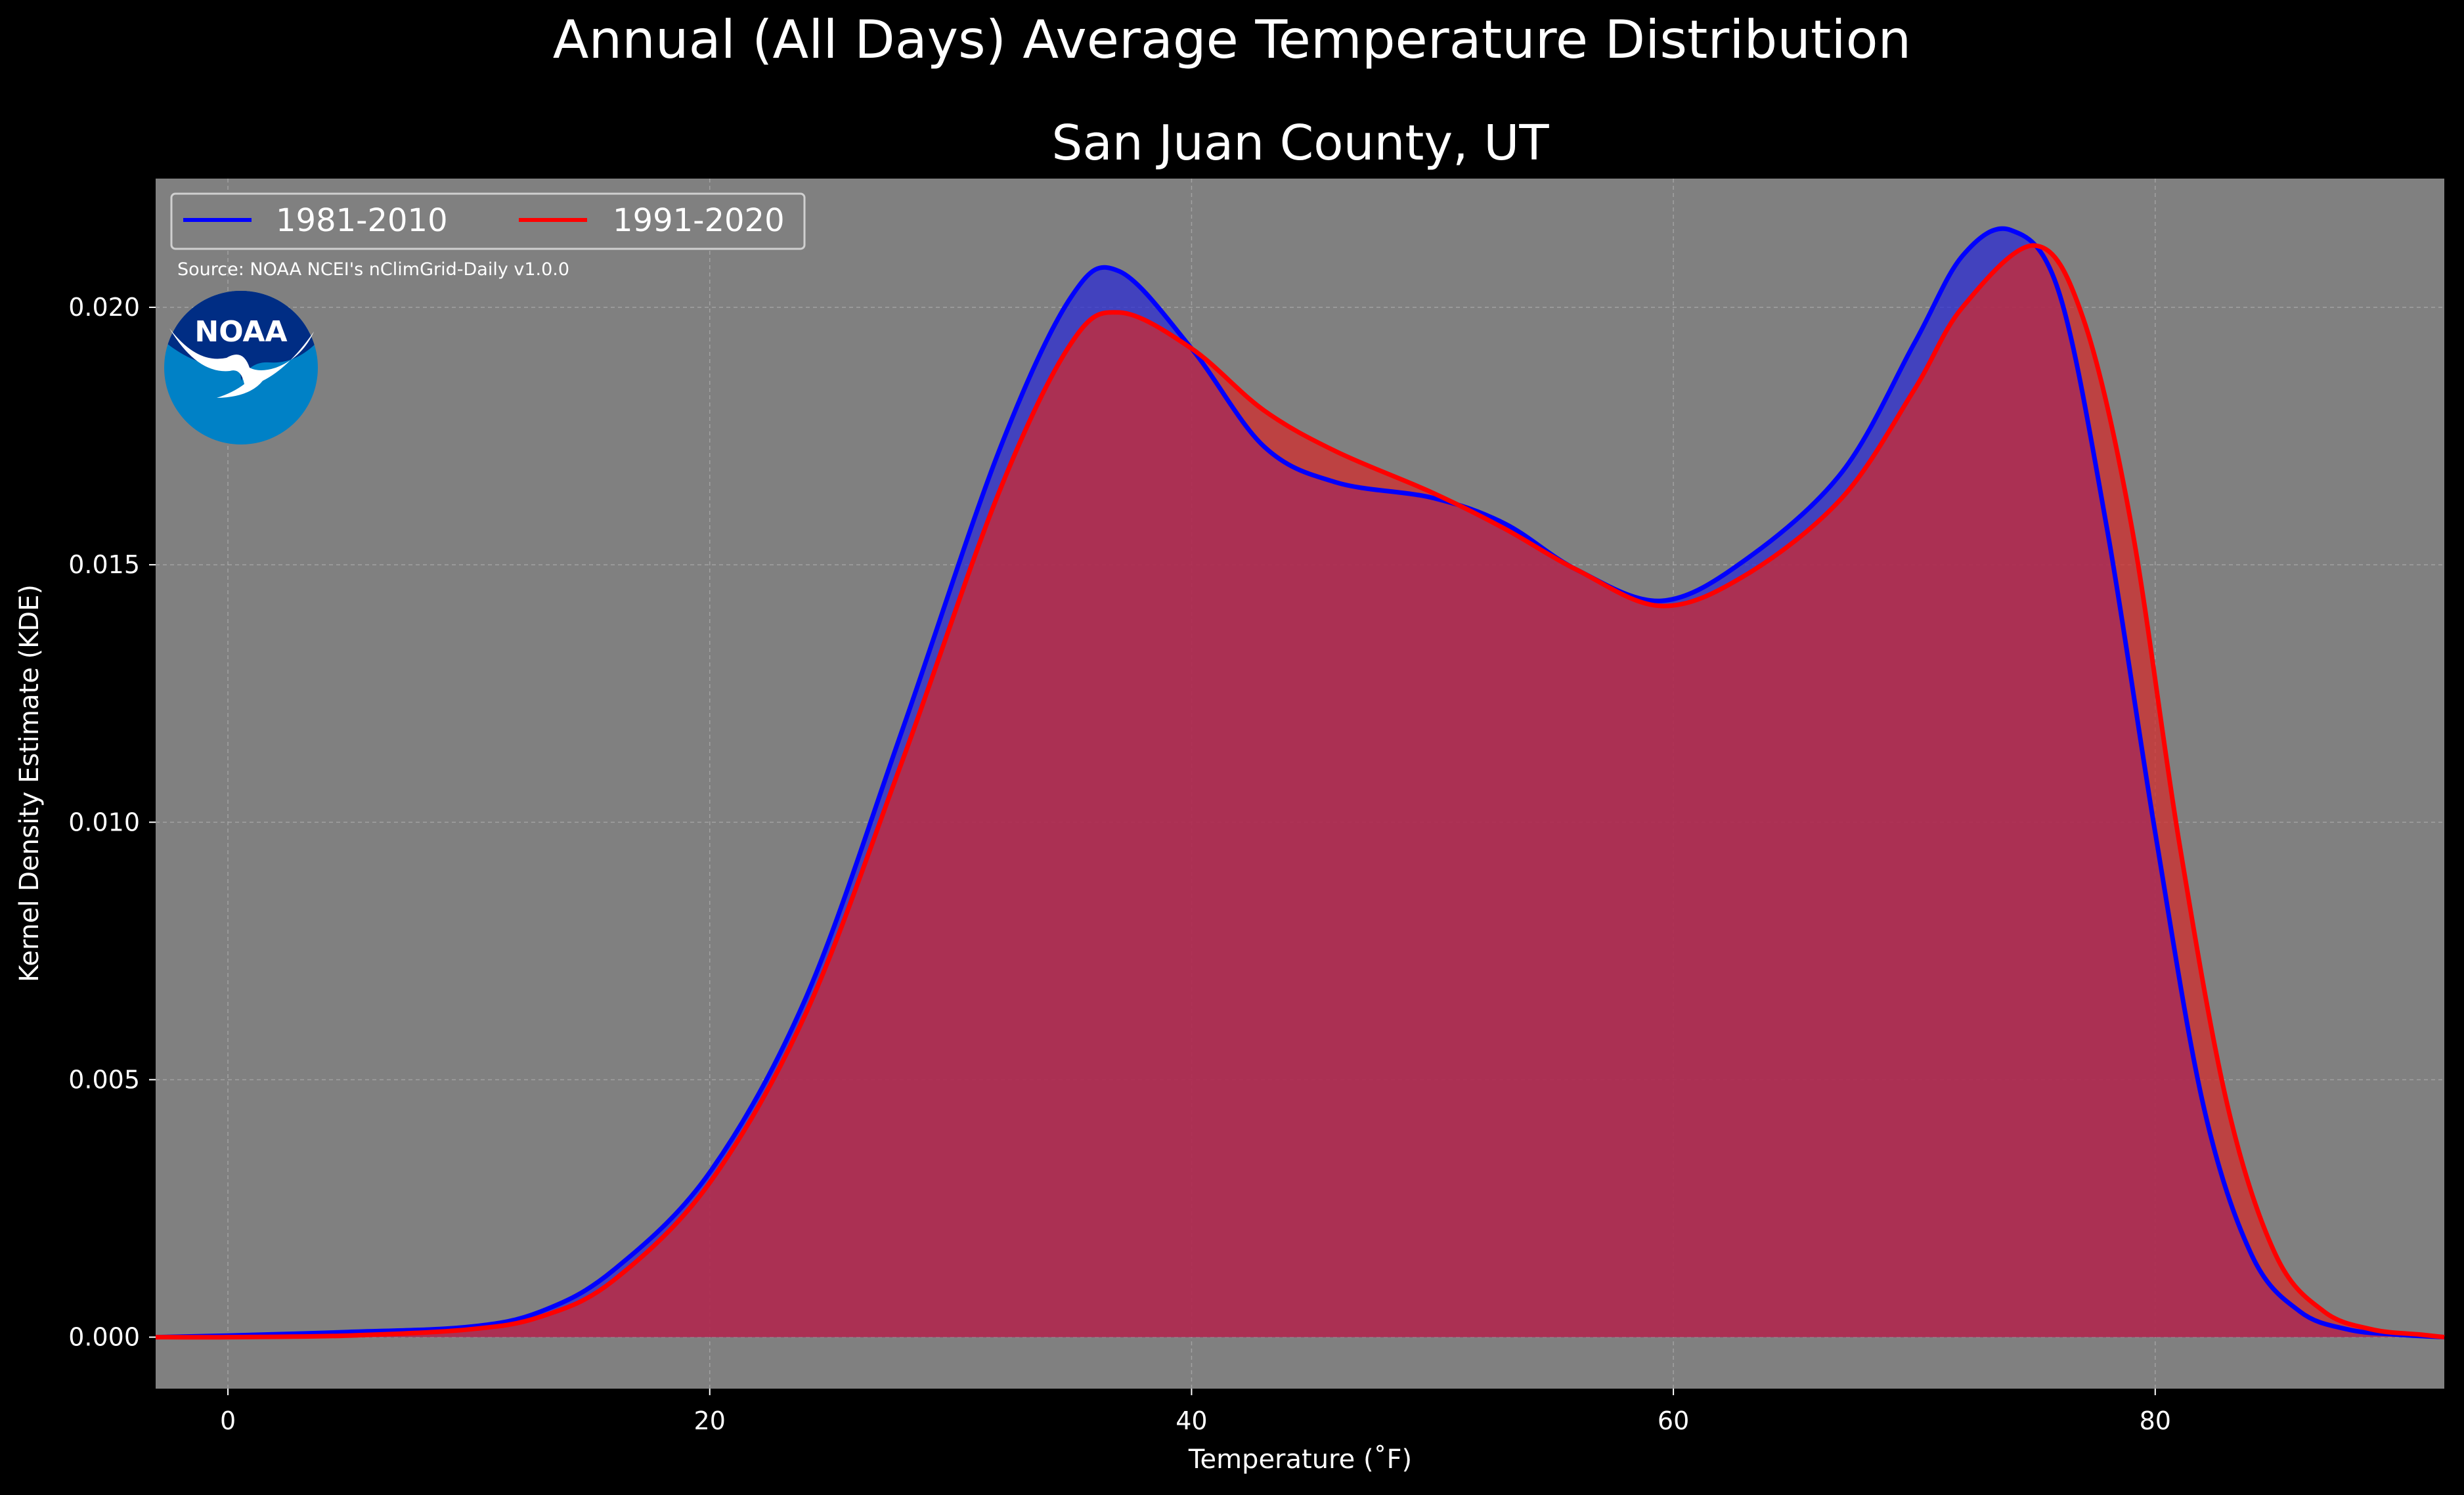 The height and width of the screenshot is (1495, 2464). What do you see at coordinates (1673, 1420) in the screenshot?
I see `x-tick-label: 60` at bounding box center [1673, 1420].